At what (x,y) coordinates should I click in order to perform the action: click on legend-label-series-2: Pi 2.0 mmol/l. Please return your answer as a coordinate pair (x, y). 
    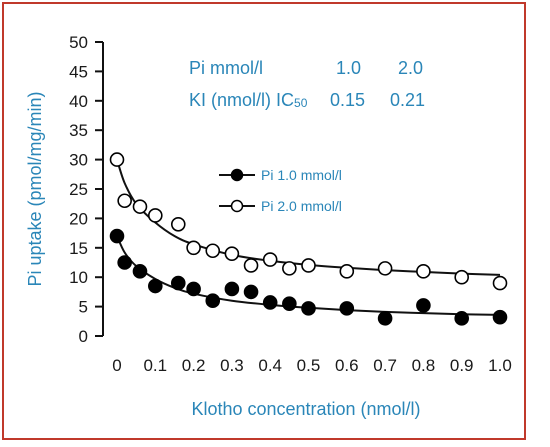
    Looking at the image, I should click on (301, 206).